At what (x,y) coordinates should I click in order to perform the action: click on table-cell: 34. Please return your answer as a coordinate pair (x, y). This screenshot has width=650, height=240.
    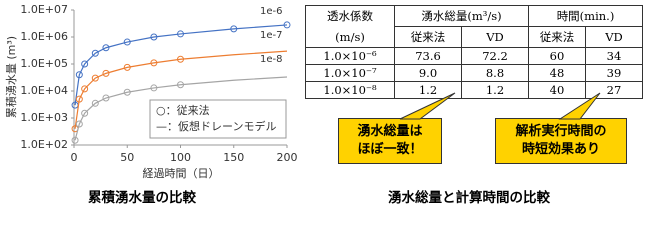
    Looking at the image, I should click on (614, 56).